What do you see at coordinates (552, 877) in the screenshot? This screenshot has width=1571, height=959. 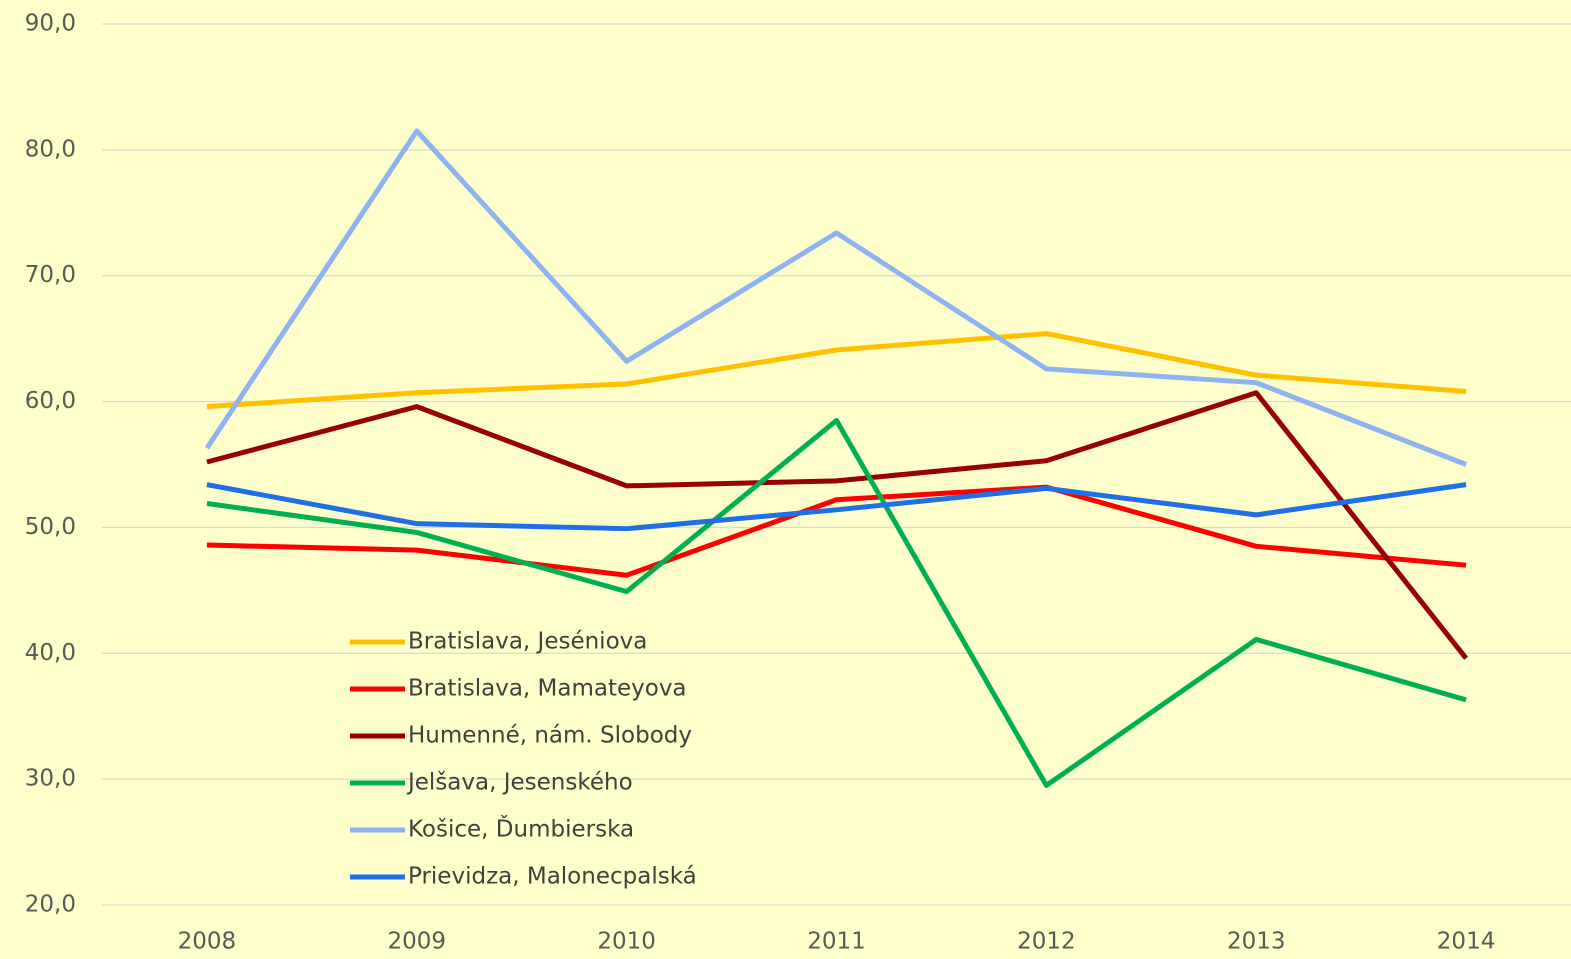 I see `legend-label: Prievidza, Malonecpalská` at bounding box center [552, 877].